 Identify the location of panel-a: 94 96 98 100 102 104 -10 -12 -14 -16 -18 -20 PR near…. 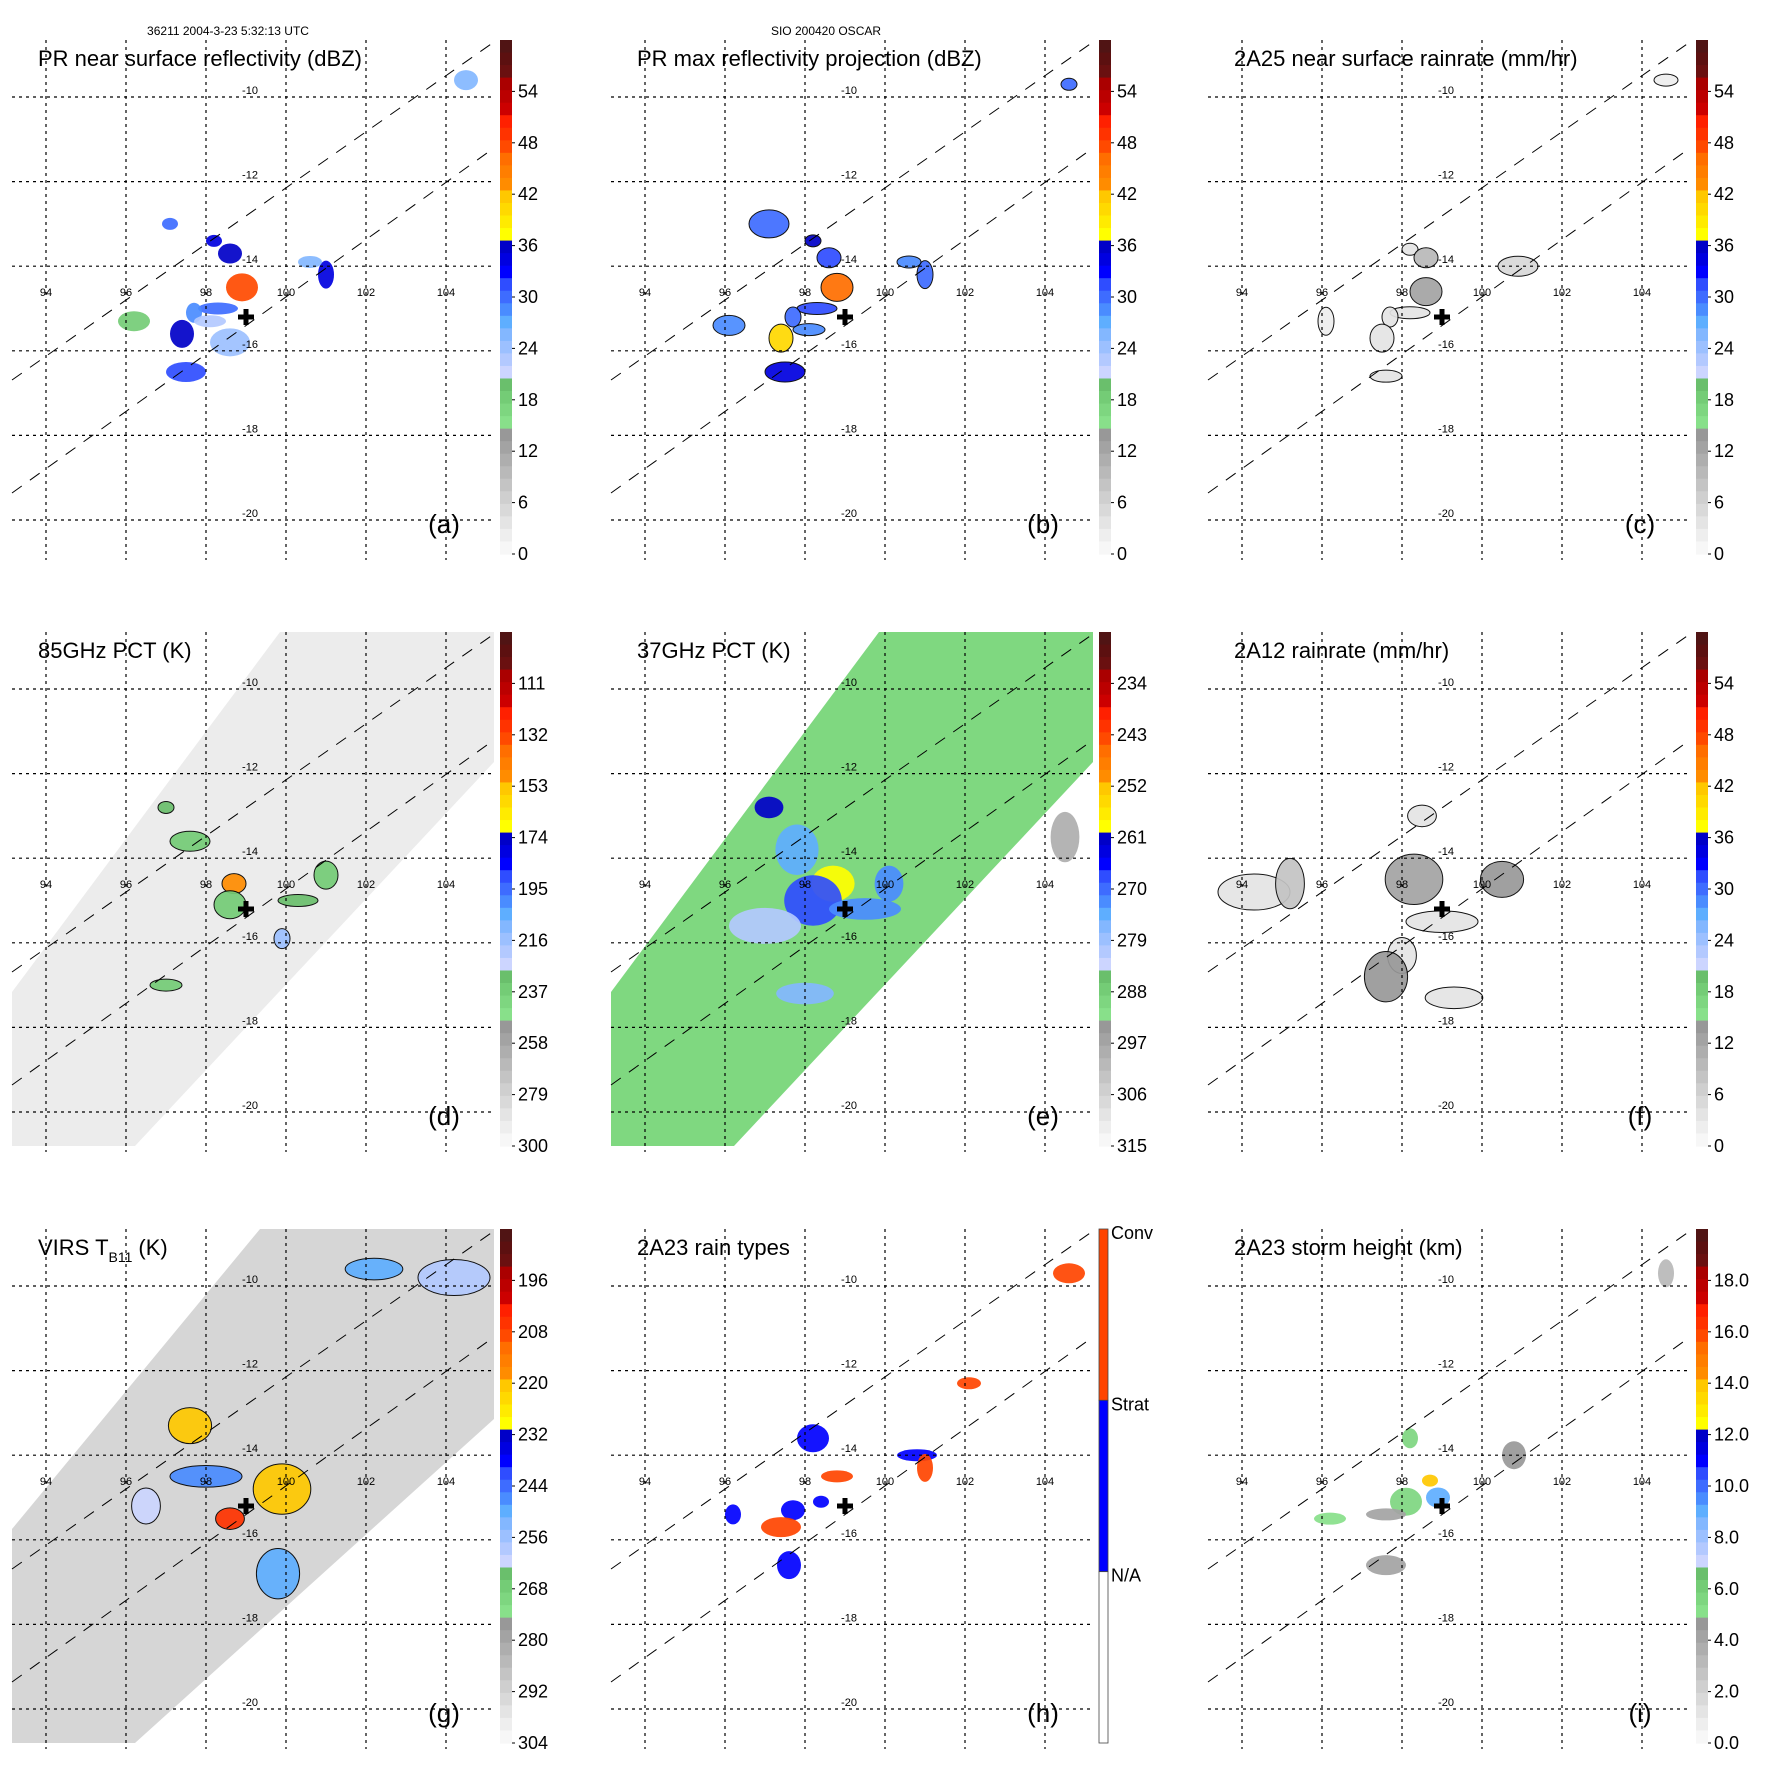
(274, 302).